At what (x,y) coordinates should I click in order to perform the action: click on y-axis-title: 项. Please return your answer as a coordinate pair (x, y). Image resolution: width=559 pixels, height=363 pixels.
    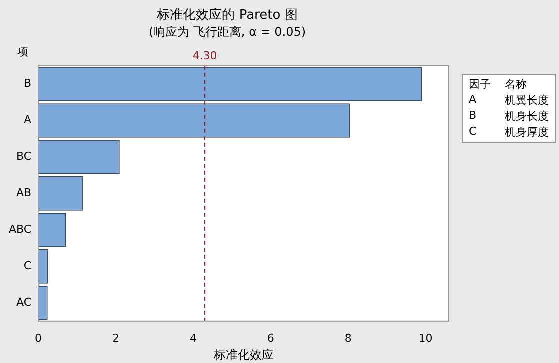
    Looking at the image, I should click on (23, 51).